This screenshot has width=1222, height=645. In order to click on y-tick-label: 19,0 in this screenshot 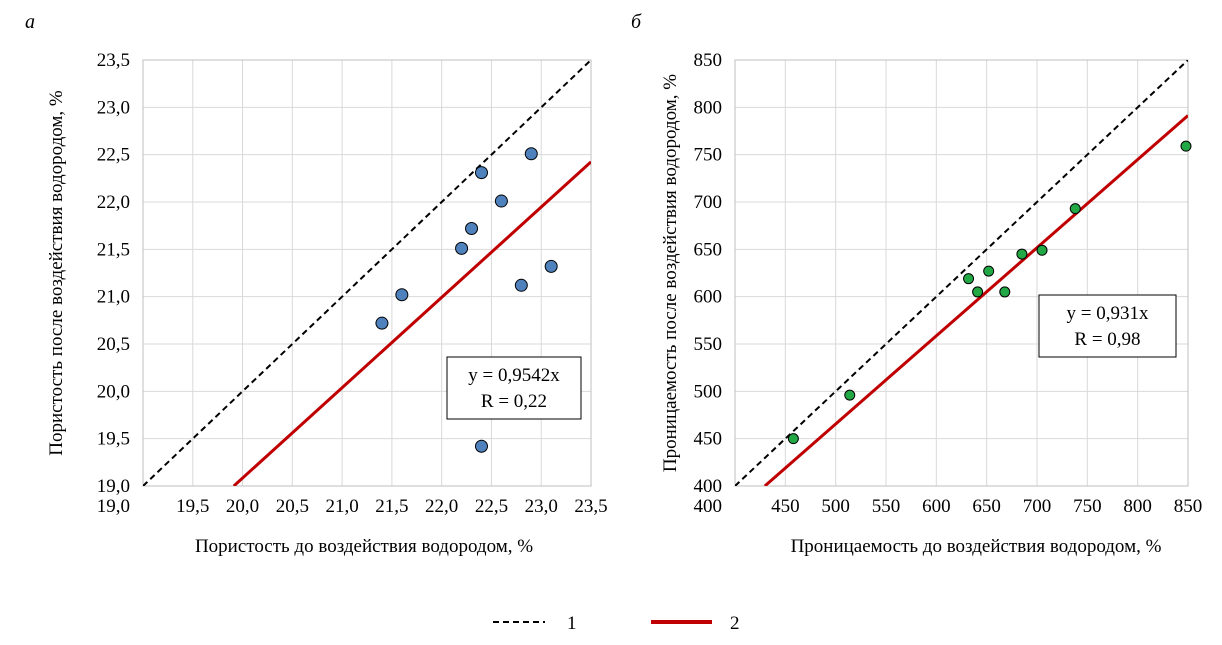, I will do `click(113, 486)`.